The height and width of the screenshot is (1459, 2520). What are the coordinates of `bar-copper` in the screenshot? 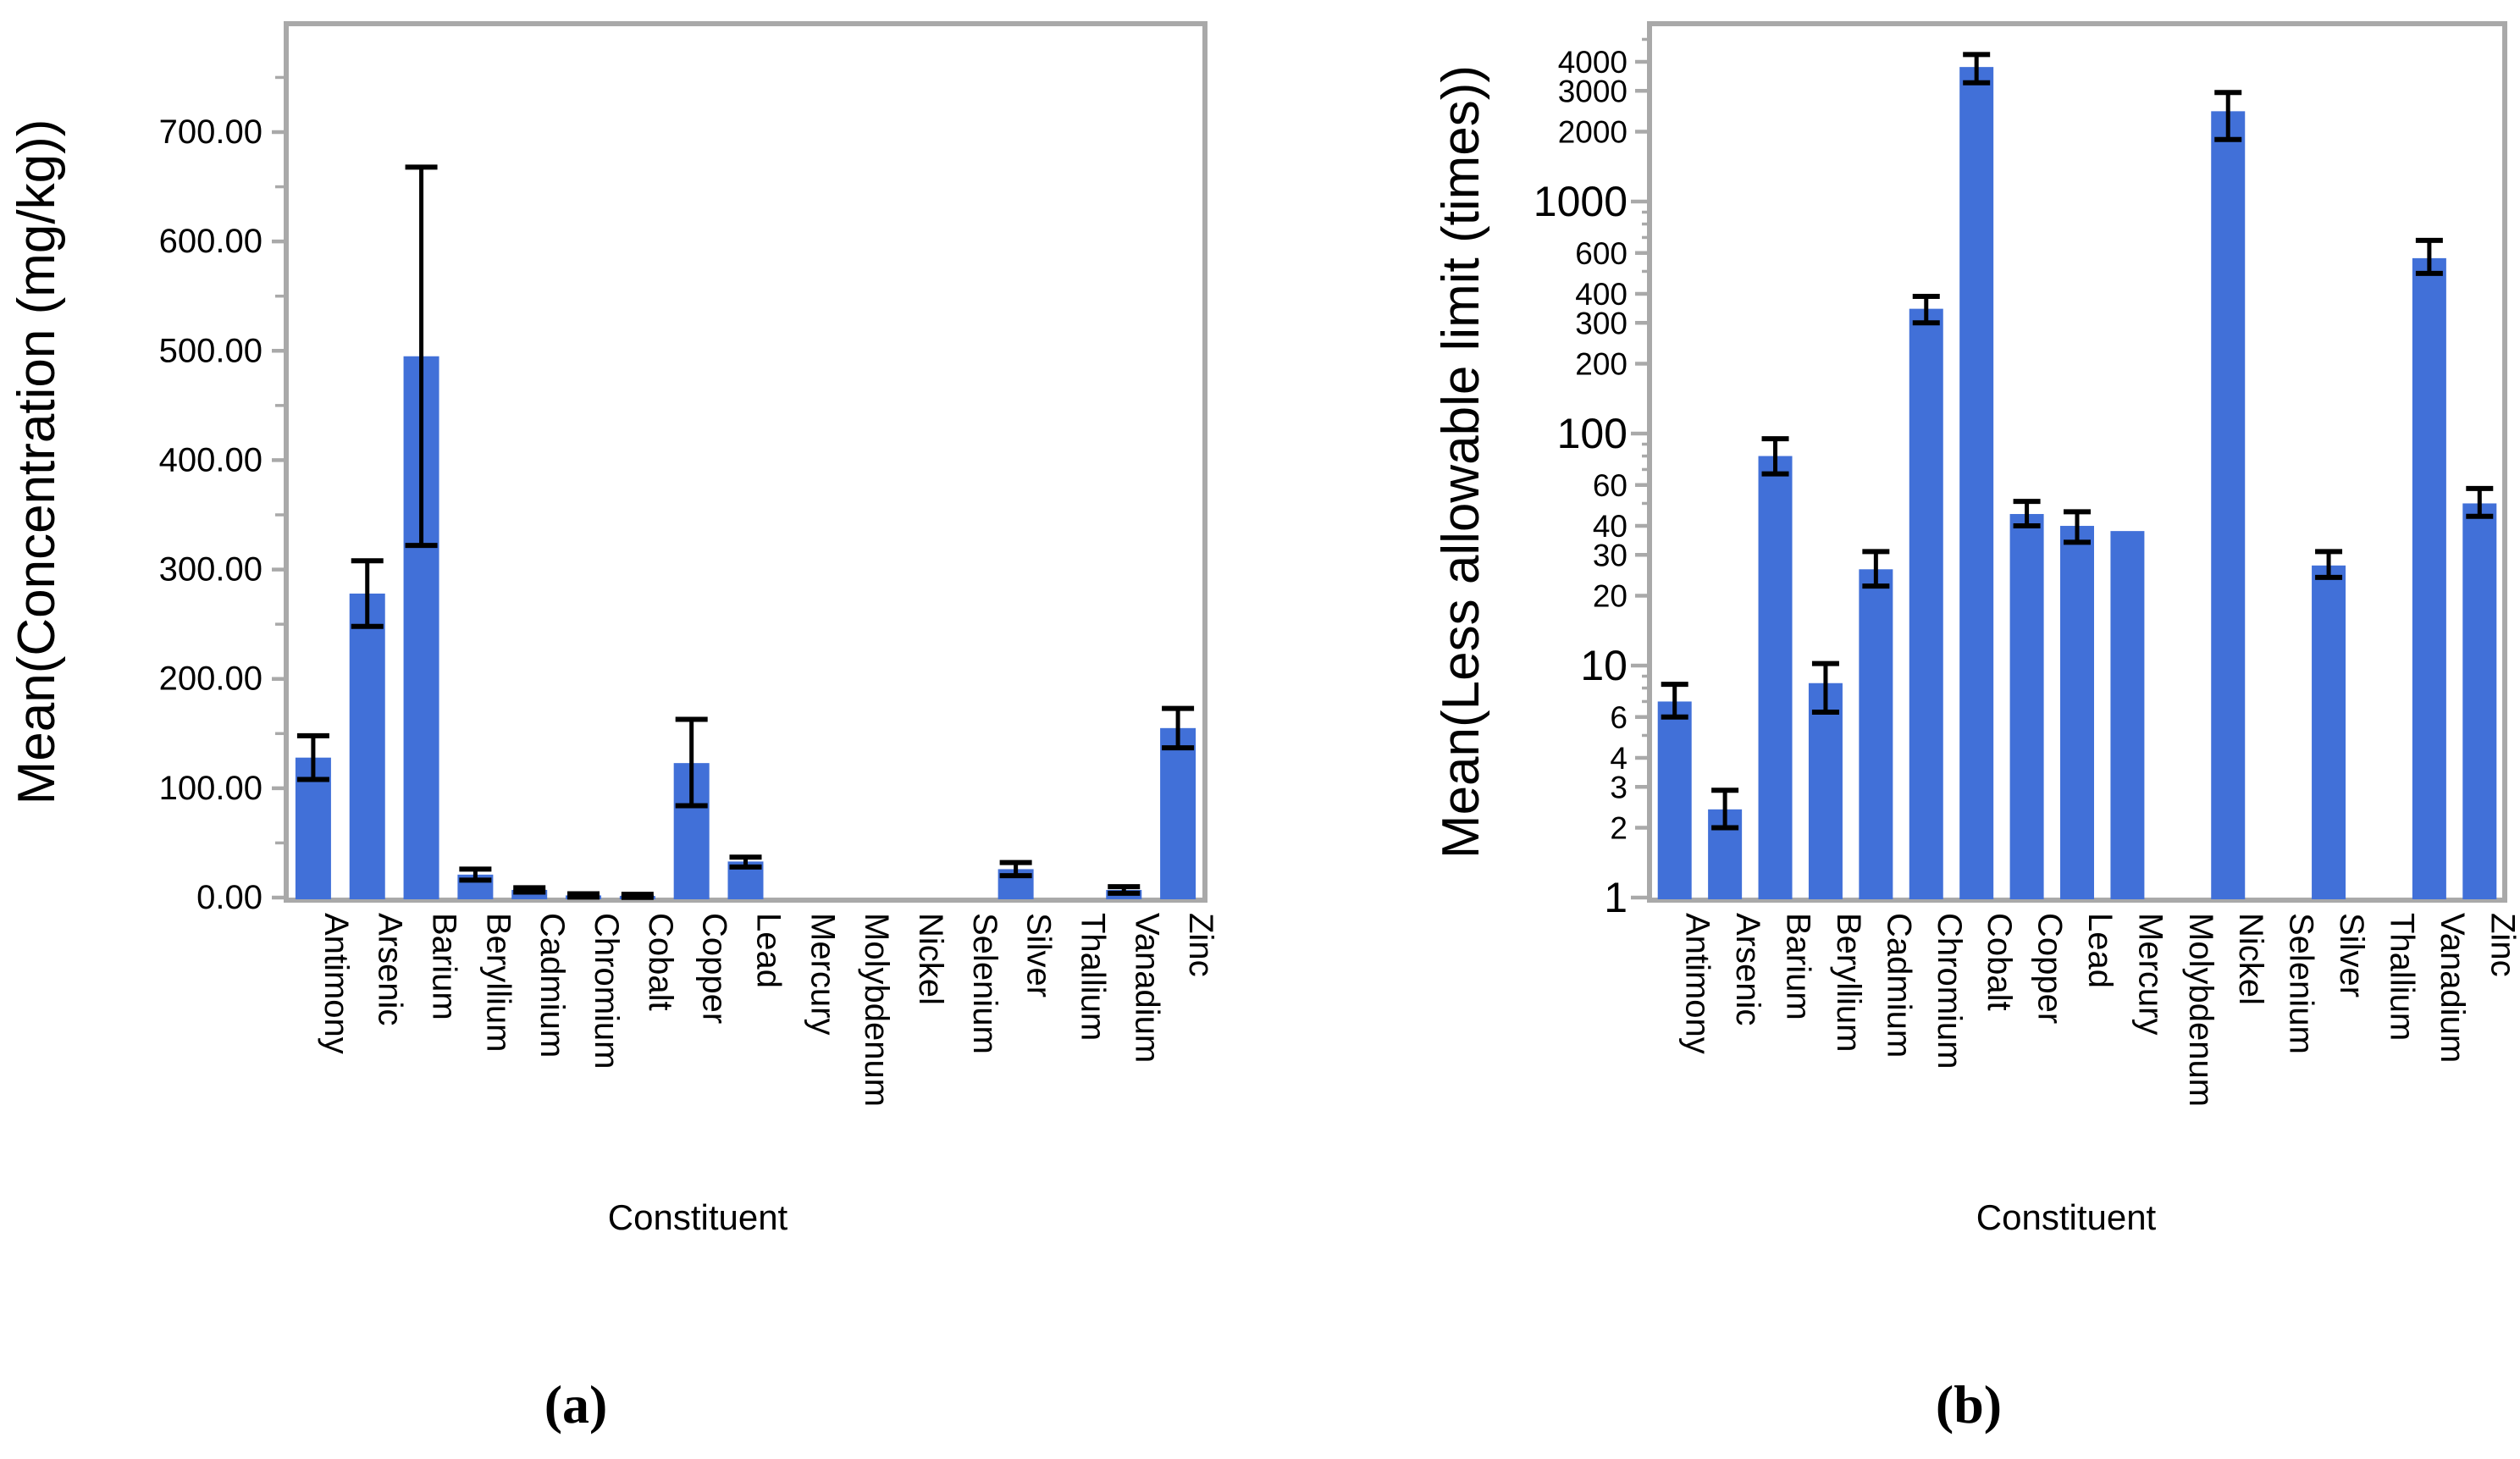 It's located at (2027, 706).